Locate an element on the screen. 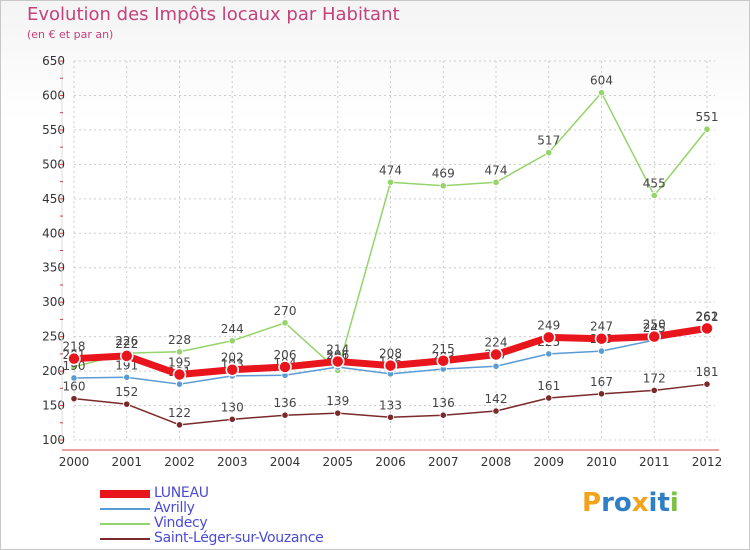  y-tick-label: 250 is located at coordinates (53, 337).